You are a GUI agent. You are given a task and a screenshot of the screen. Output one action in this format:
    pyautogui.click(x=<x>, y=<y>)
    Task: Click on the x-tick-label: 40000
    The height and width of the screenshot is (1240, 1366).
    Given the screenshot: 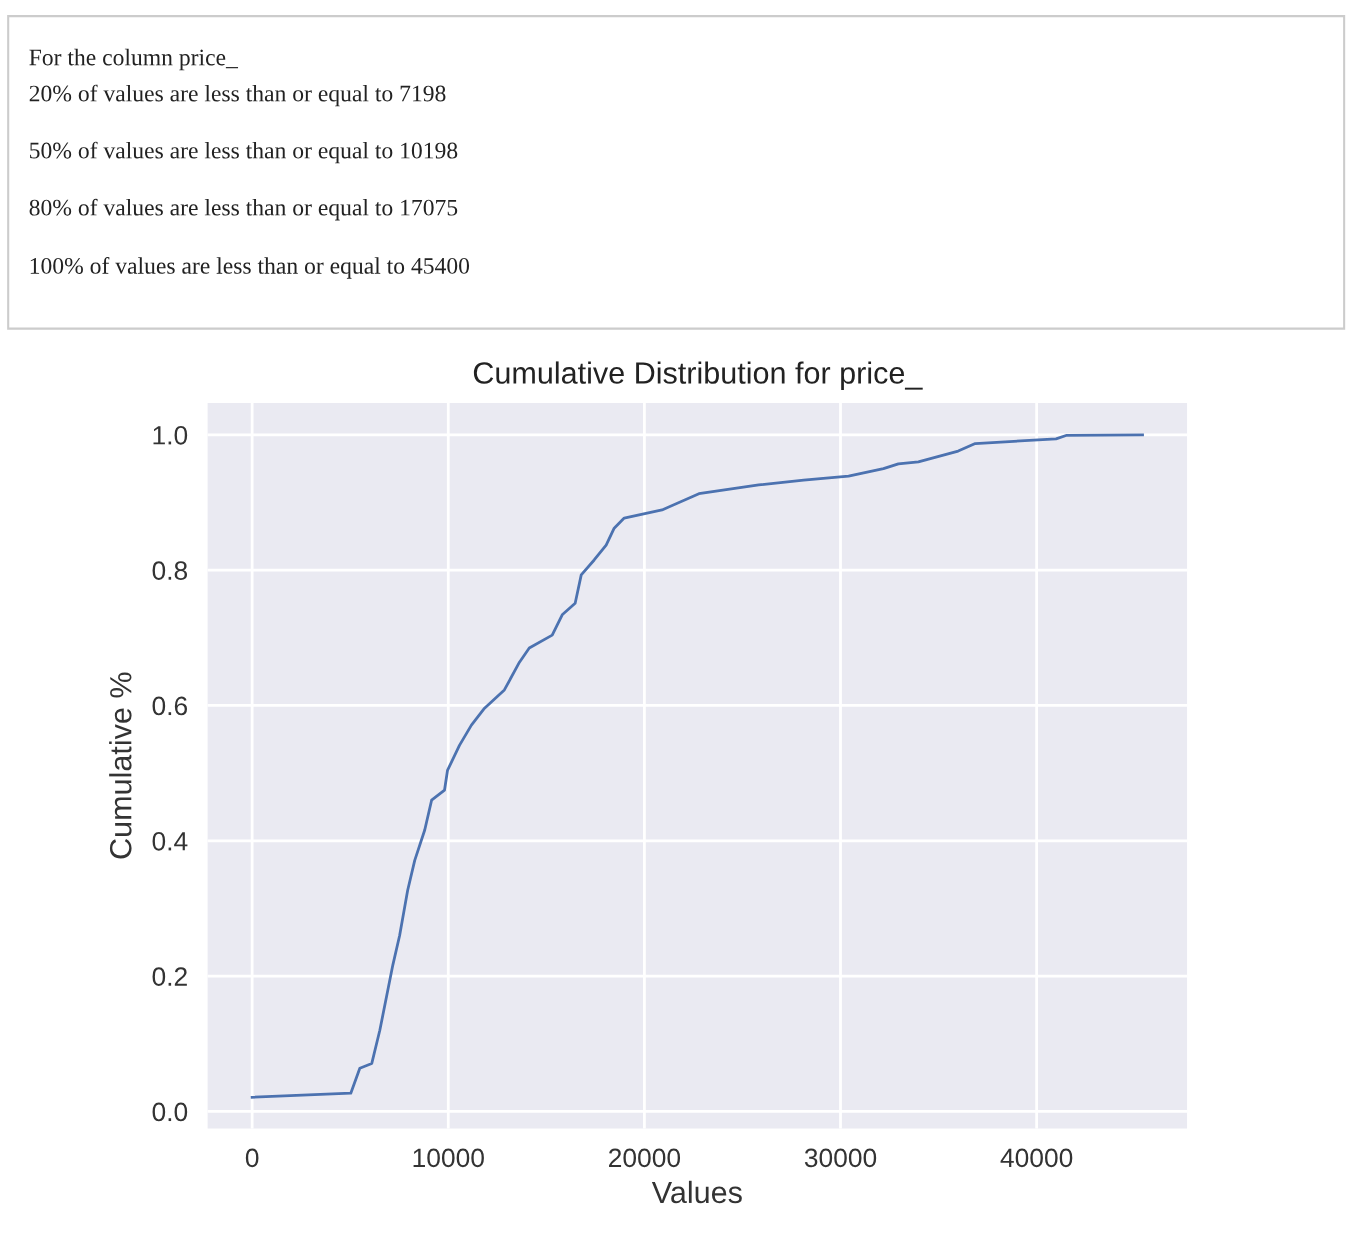 What is the action you would take?
    pyautogui.click(x=1036, y=1158)
    